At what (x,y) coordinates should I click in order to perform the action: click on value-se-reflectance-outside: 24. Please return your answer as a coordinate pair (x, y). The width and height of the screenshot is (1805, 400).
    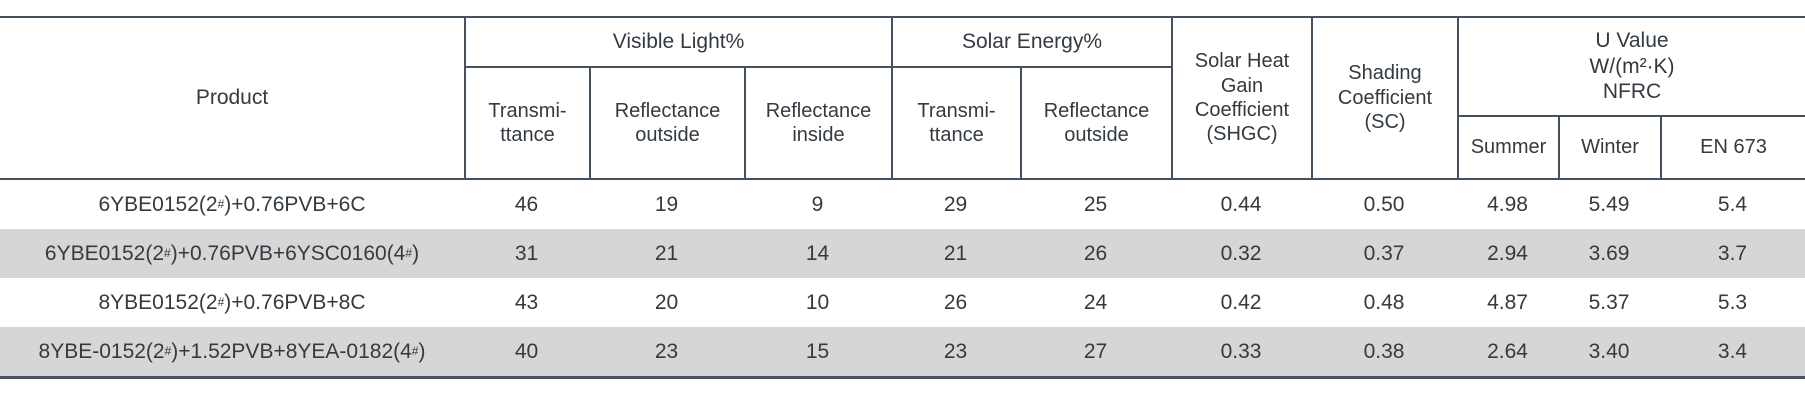
    Looking at the image, I should click on (1095, 302).